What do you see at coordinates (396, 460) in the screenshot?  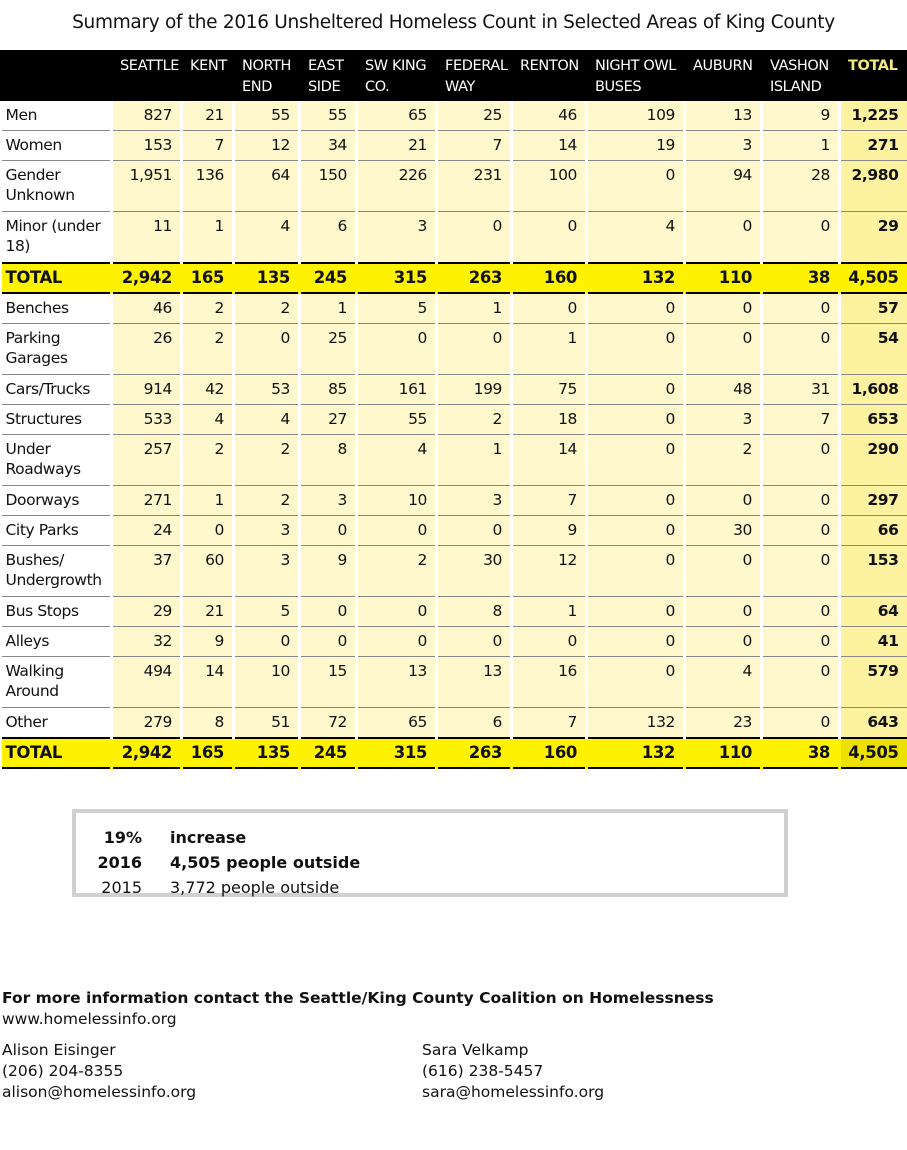 I see `table-cell: 4` at bounding box center [396, 460].